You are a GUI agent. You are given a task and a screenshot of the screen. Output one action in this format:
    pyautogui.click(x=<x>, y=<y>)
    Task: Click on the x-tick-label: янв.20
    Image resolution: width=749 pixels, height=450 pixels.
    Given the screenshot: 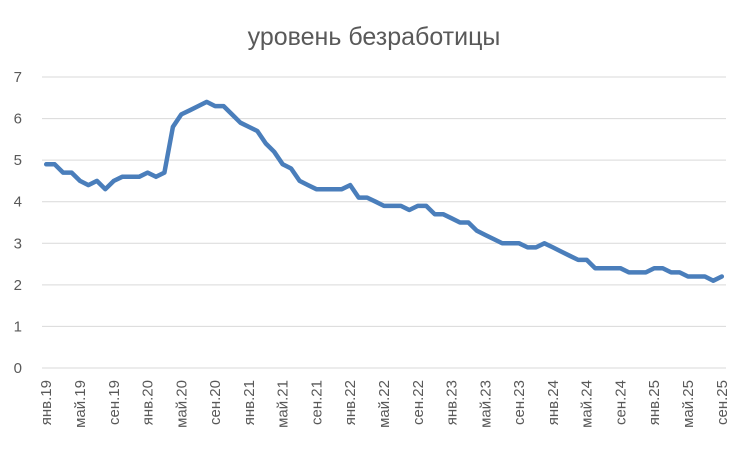 What is the action you would take?
    pyautogui.click(x=148, y=402)
    